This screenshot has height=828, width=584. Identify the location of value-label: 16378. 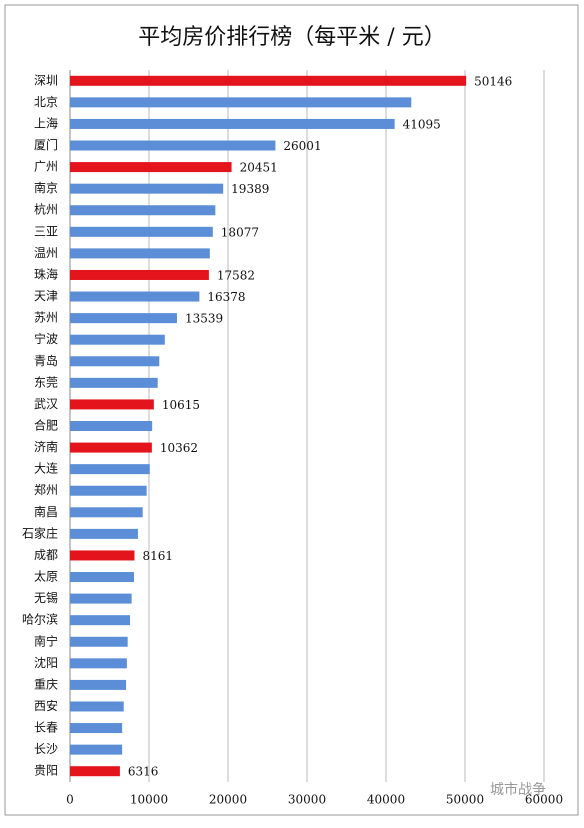
(226, 297).